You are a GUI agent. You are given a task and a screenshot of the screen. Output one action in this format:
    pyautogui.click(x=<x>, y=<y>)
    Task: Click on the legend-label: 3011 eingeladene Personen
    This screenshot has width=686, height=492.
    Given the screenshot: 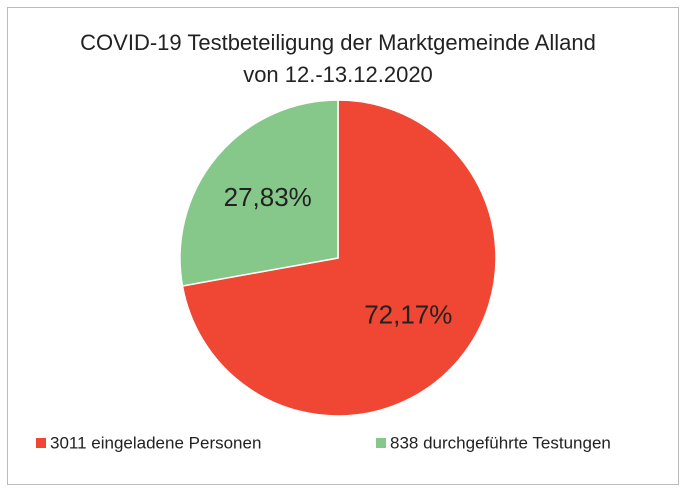 What is the action you would take?
    pyautogui.click(x=155, y=442)
    